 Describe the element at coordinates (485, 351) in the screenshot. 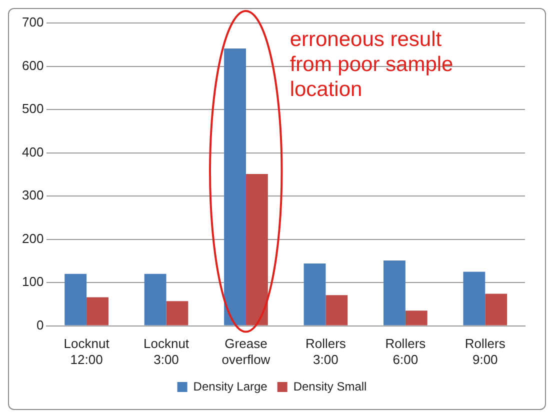

I see `x-tick-label: Rollers 9:00` at that location.